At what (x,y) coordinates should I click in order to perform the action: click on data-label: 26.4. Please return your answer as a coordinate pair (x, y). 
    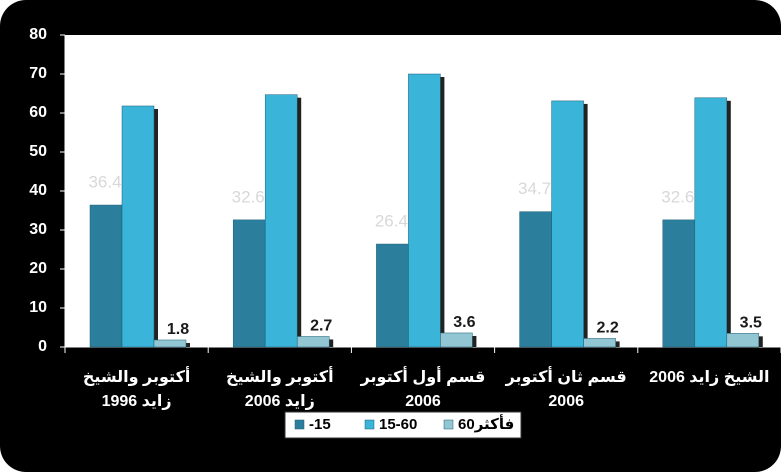
    Looking at the image, I should click on (391, 221).